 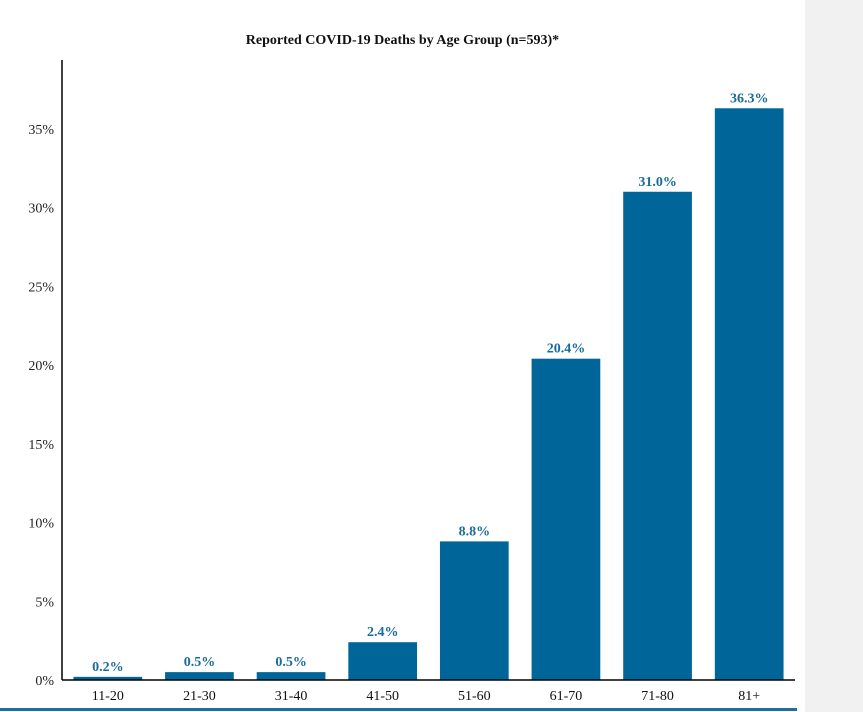 What do you see at coordinates (291, 696) in the screenshot?
I see `x-tick-label: 31-40` at bounding box center [291, 696].